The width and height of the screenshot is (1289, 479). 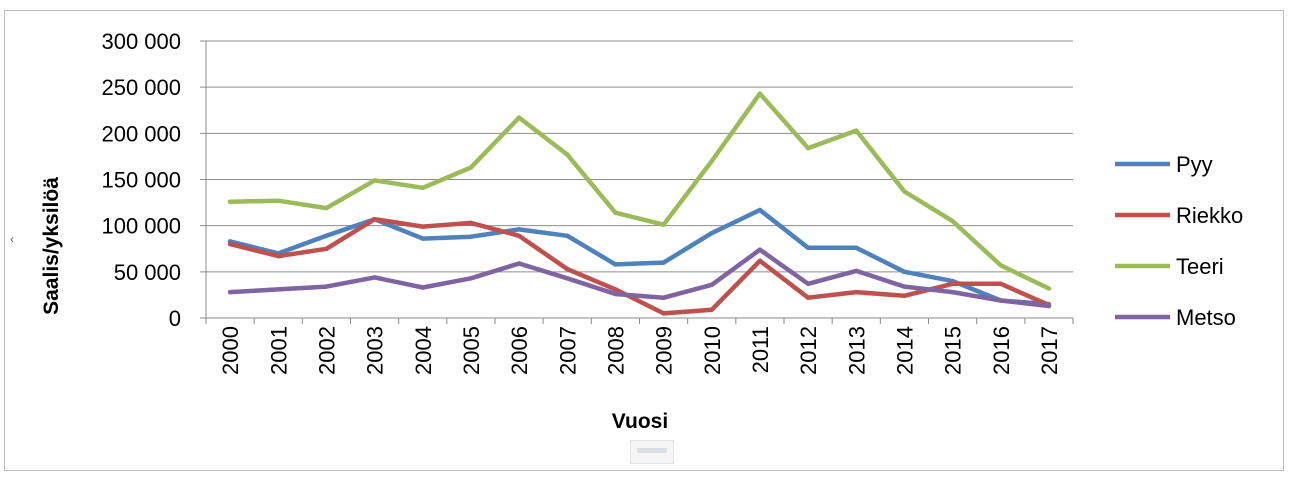 What do you see at coordinates (1001, 350) in the screenshot?
I see `x-tick-label: 2016` at bounding box center [1001, 350].